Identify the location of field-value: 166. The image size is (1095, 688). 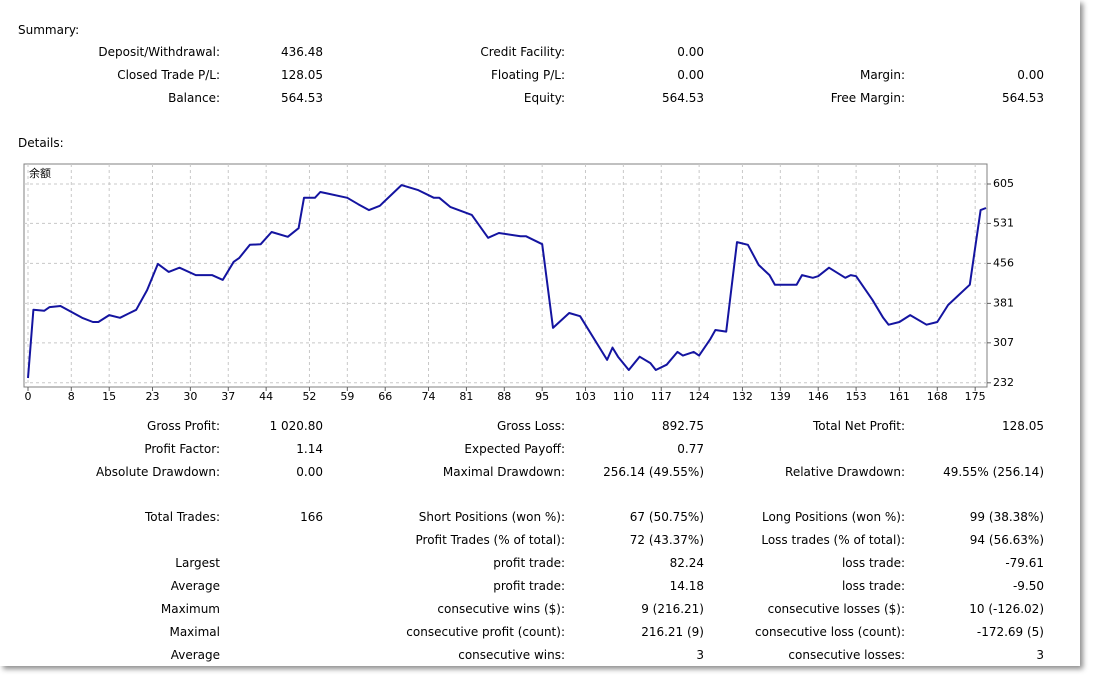
(311, 517).